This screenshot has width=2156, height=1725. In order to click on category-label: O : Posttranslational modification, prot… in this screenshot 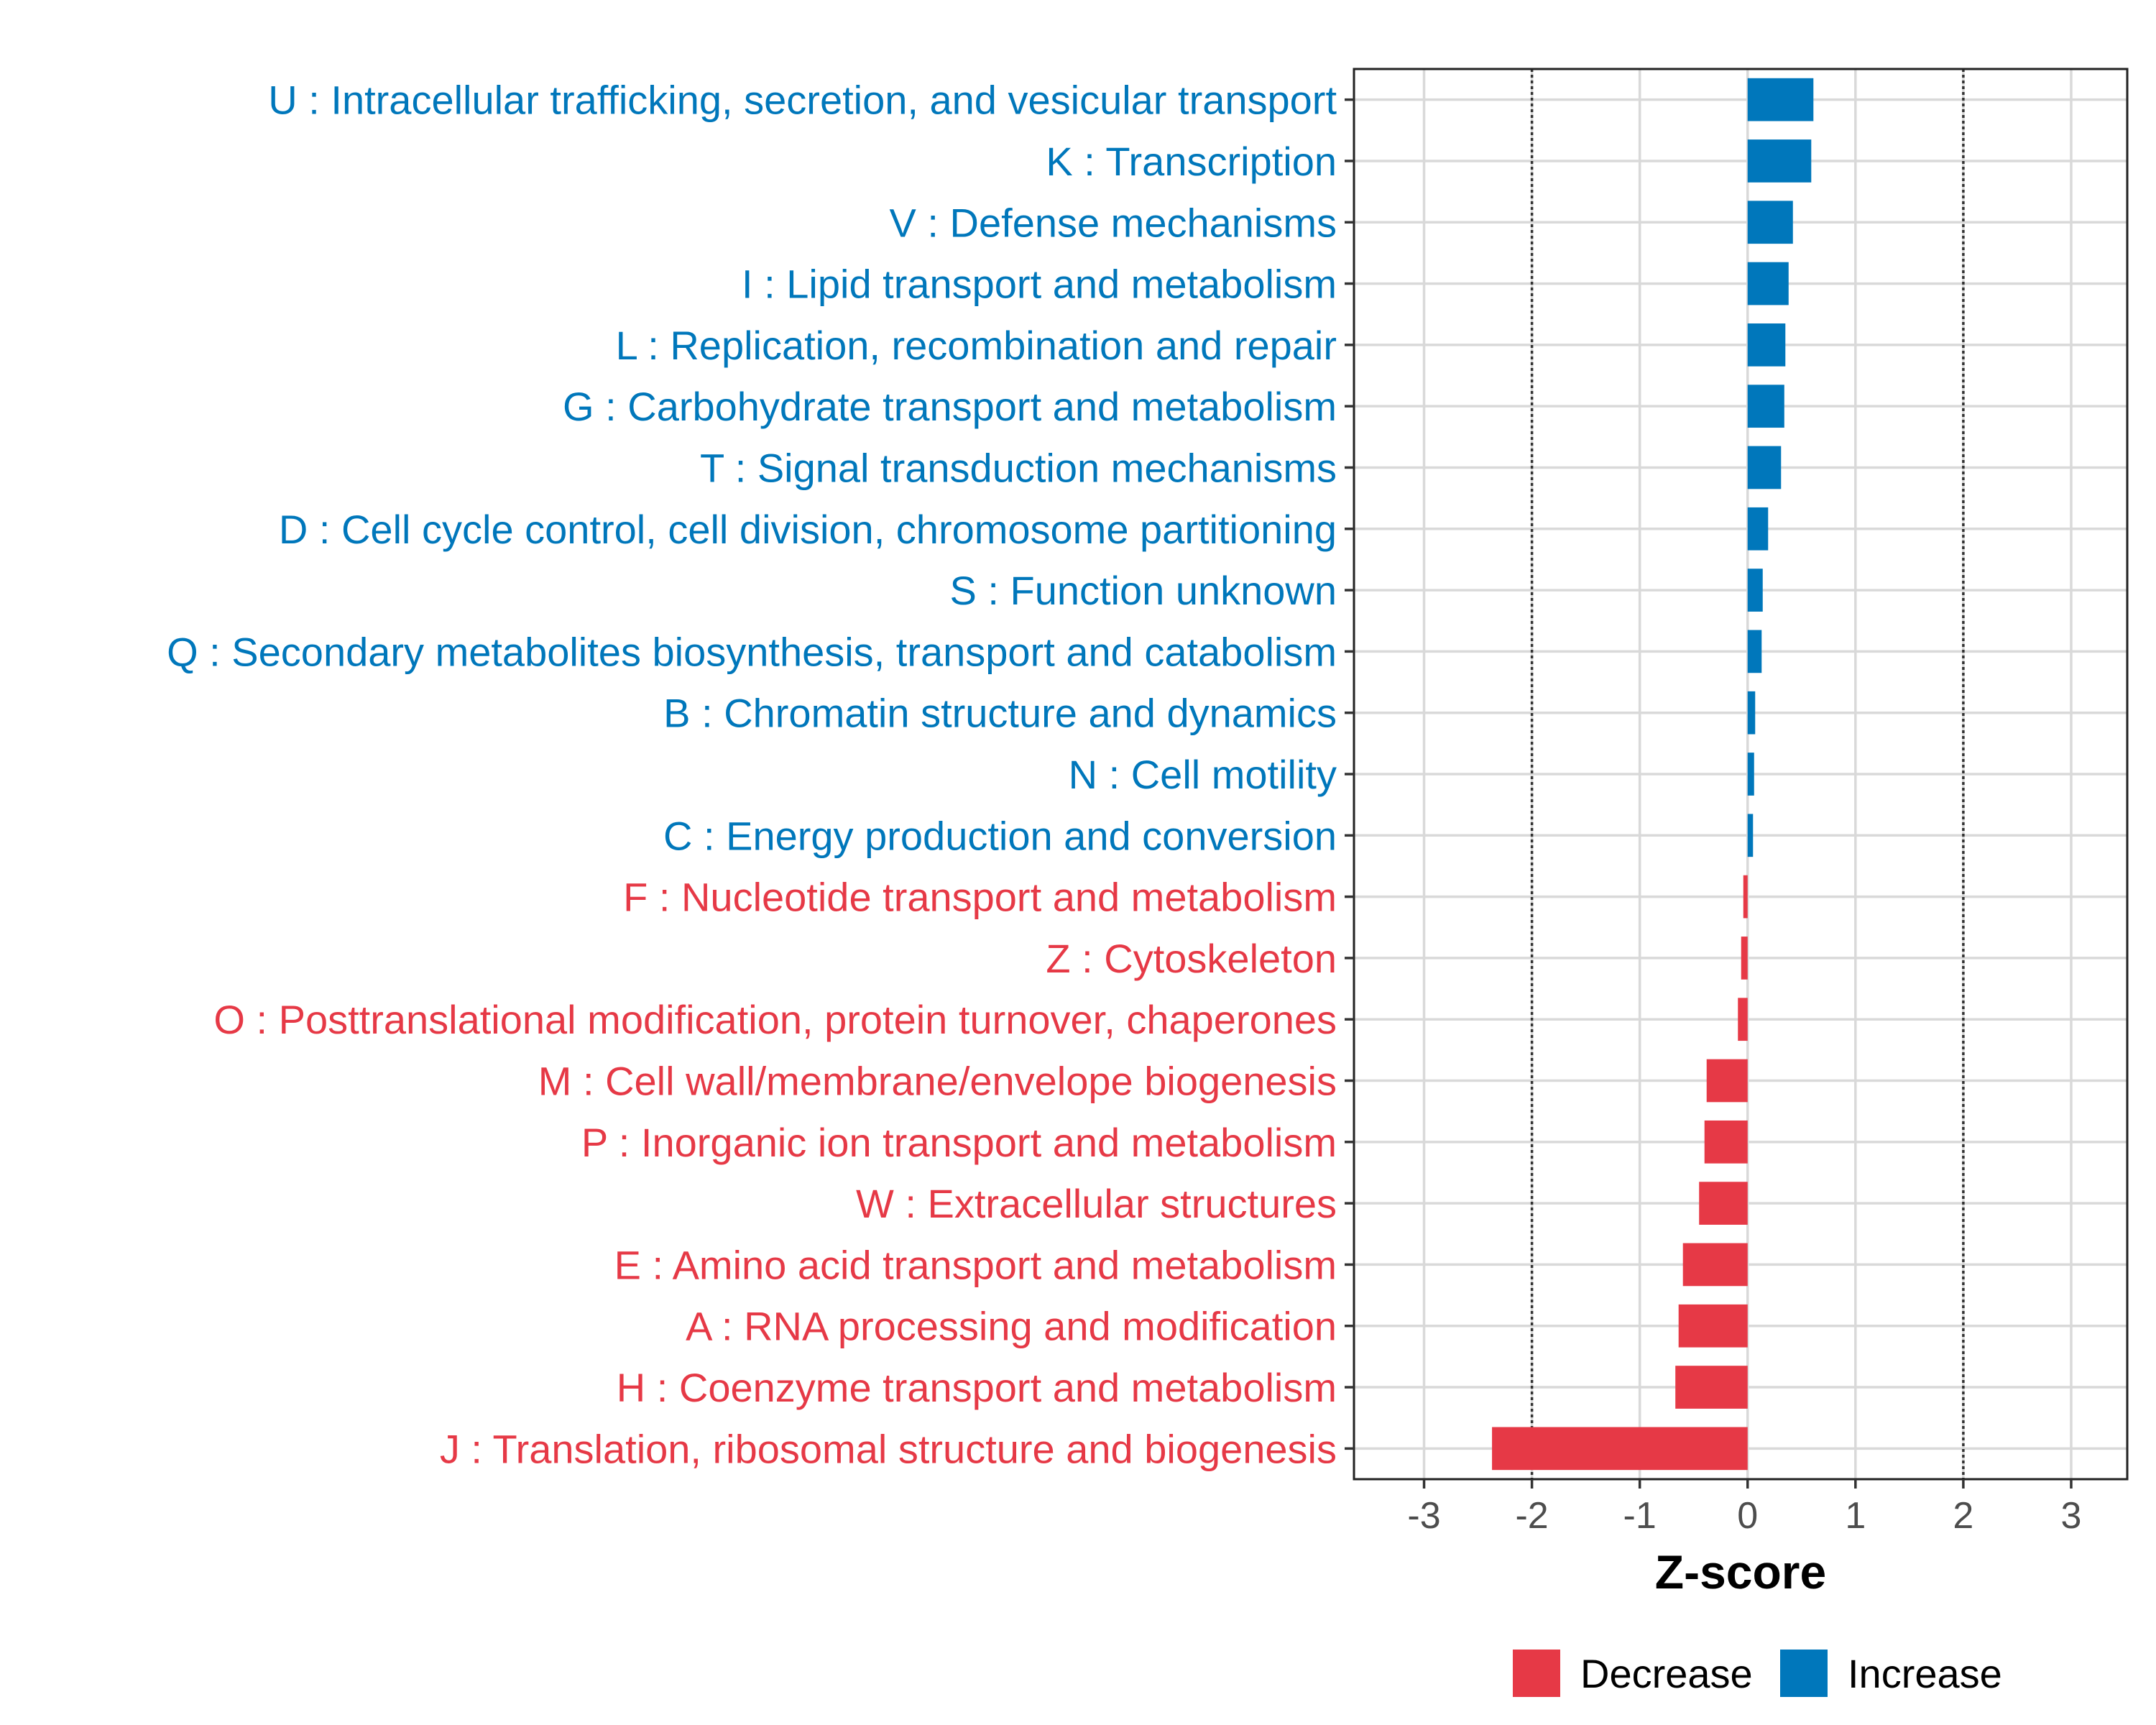, I will do `click(775, 1019)`.